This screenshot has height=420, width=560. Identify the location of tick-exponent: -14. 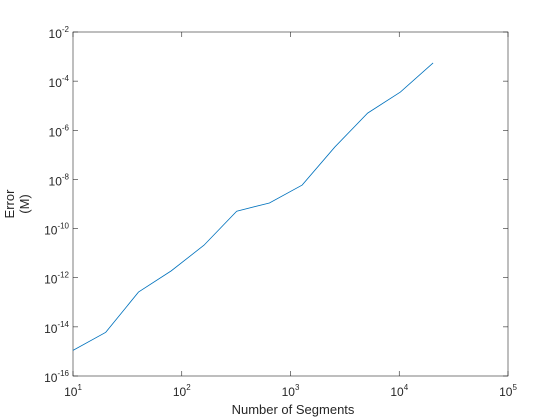
(63, 324).